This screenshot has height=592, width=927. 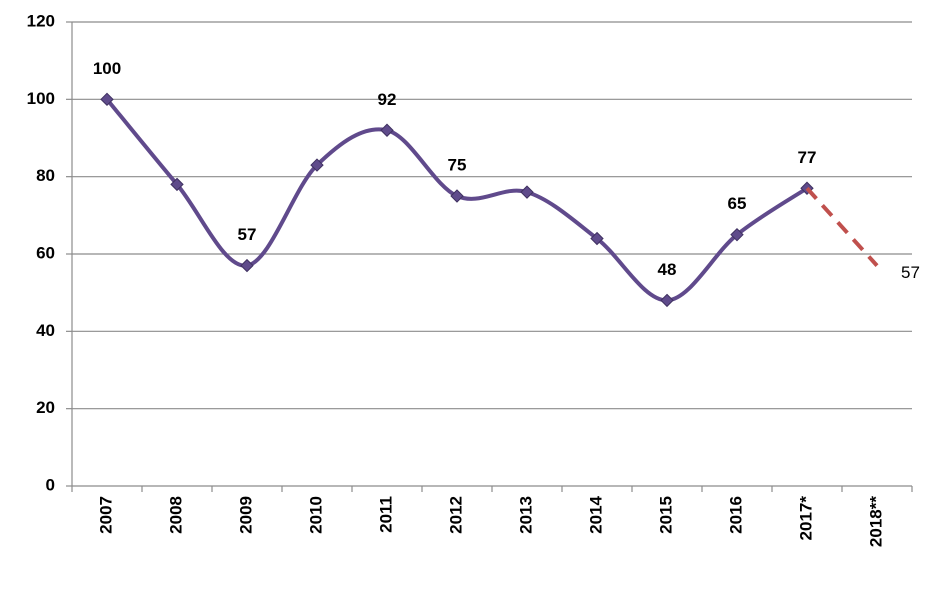 I want to click on x-tick-label: 2017*, so click(x=805, y=518).